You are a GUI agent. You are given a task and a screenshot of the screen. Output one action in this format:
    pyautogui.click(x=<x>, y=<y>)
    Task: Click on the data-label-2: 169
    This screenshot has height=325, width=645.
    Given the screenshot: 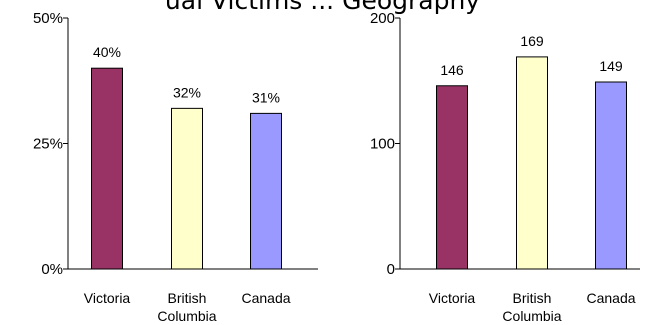 What is the action you would take?
    pyautogui.click(x=532, y=41)
    